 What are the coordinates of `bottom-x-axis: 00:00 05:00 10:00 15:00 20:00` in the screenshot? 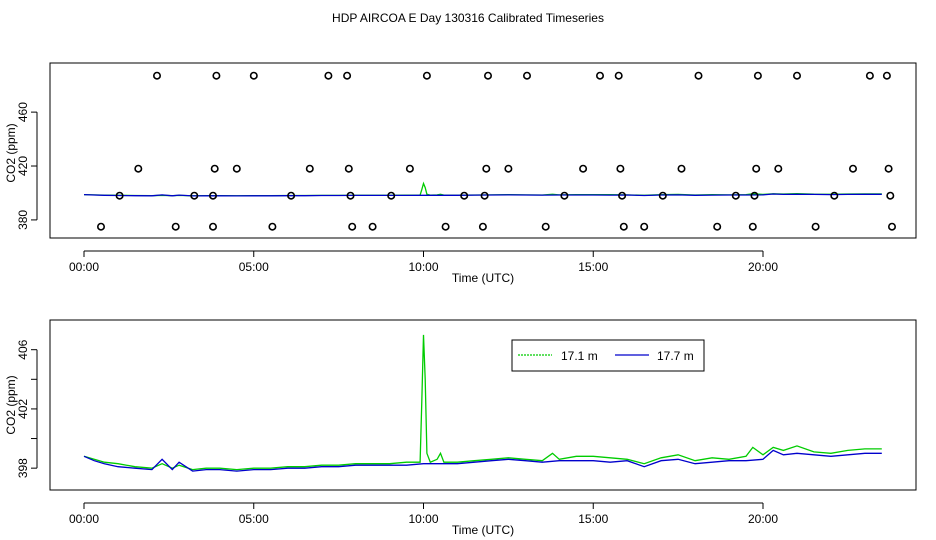 It's located at (423, 514).